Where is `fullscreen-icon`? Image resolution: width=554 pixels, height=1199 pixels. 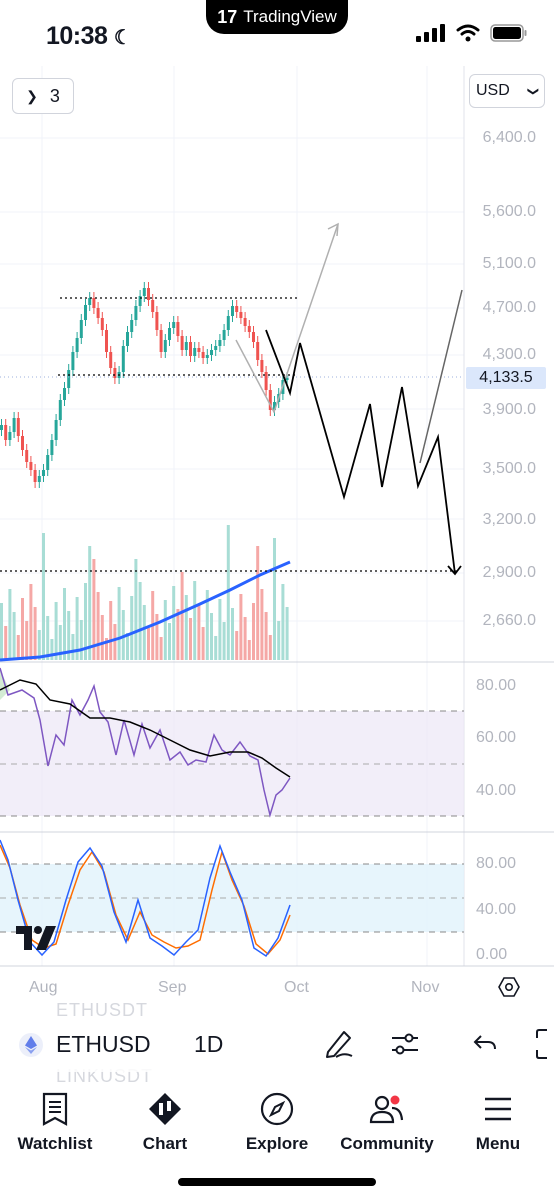
fullscreen-icon is located at coordinates (544, 1044).